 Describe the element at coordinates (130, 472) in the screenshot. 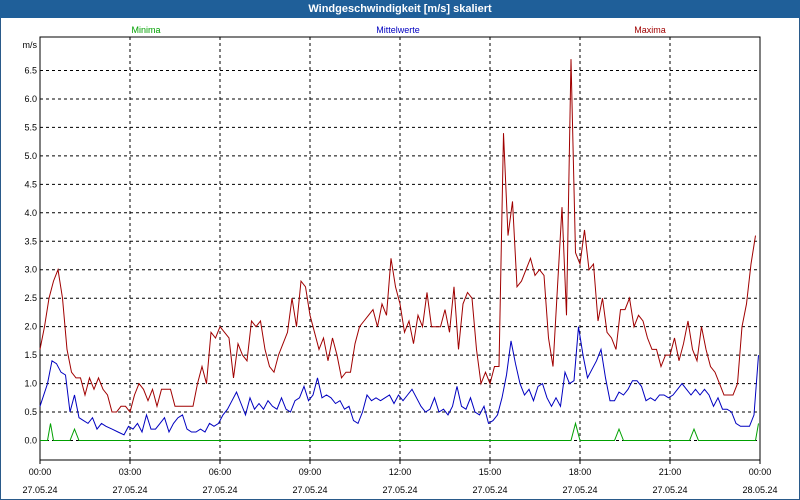

I see `x-tick-time: 03:00` at that location.